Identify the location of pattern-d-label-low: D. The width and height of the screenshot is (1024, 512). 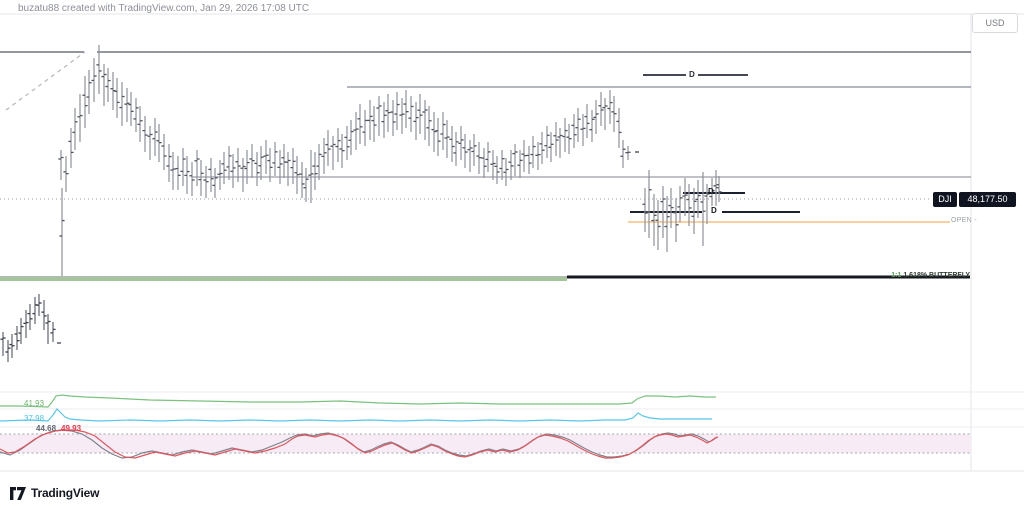
(714, 210).